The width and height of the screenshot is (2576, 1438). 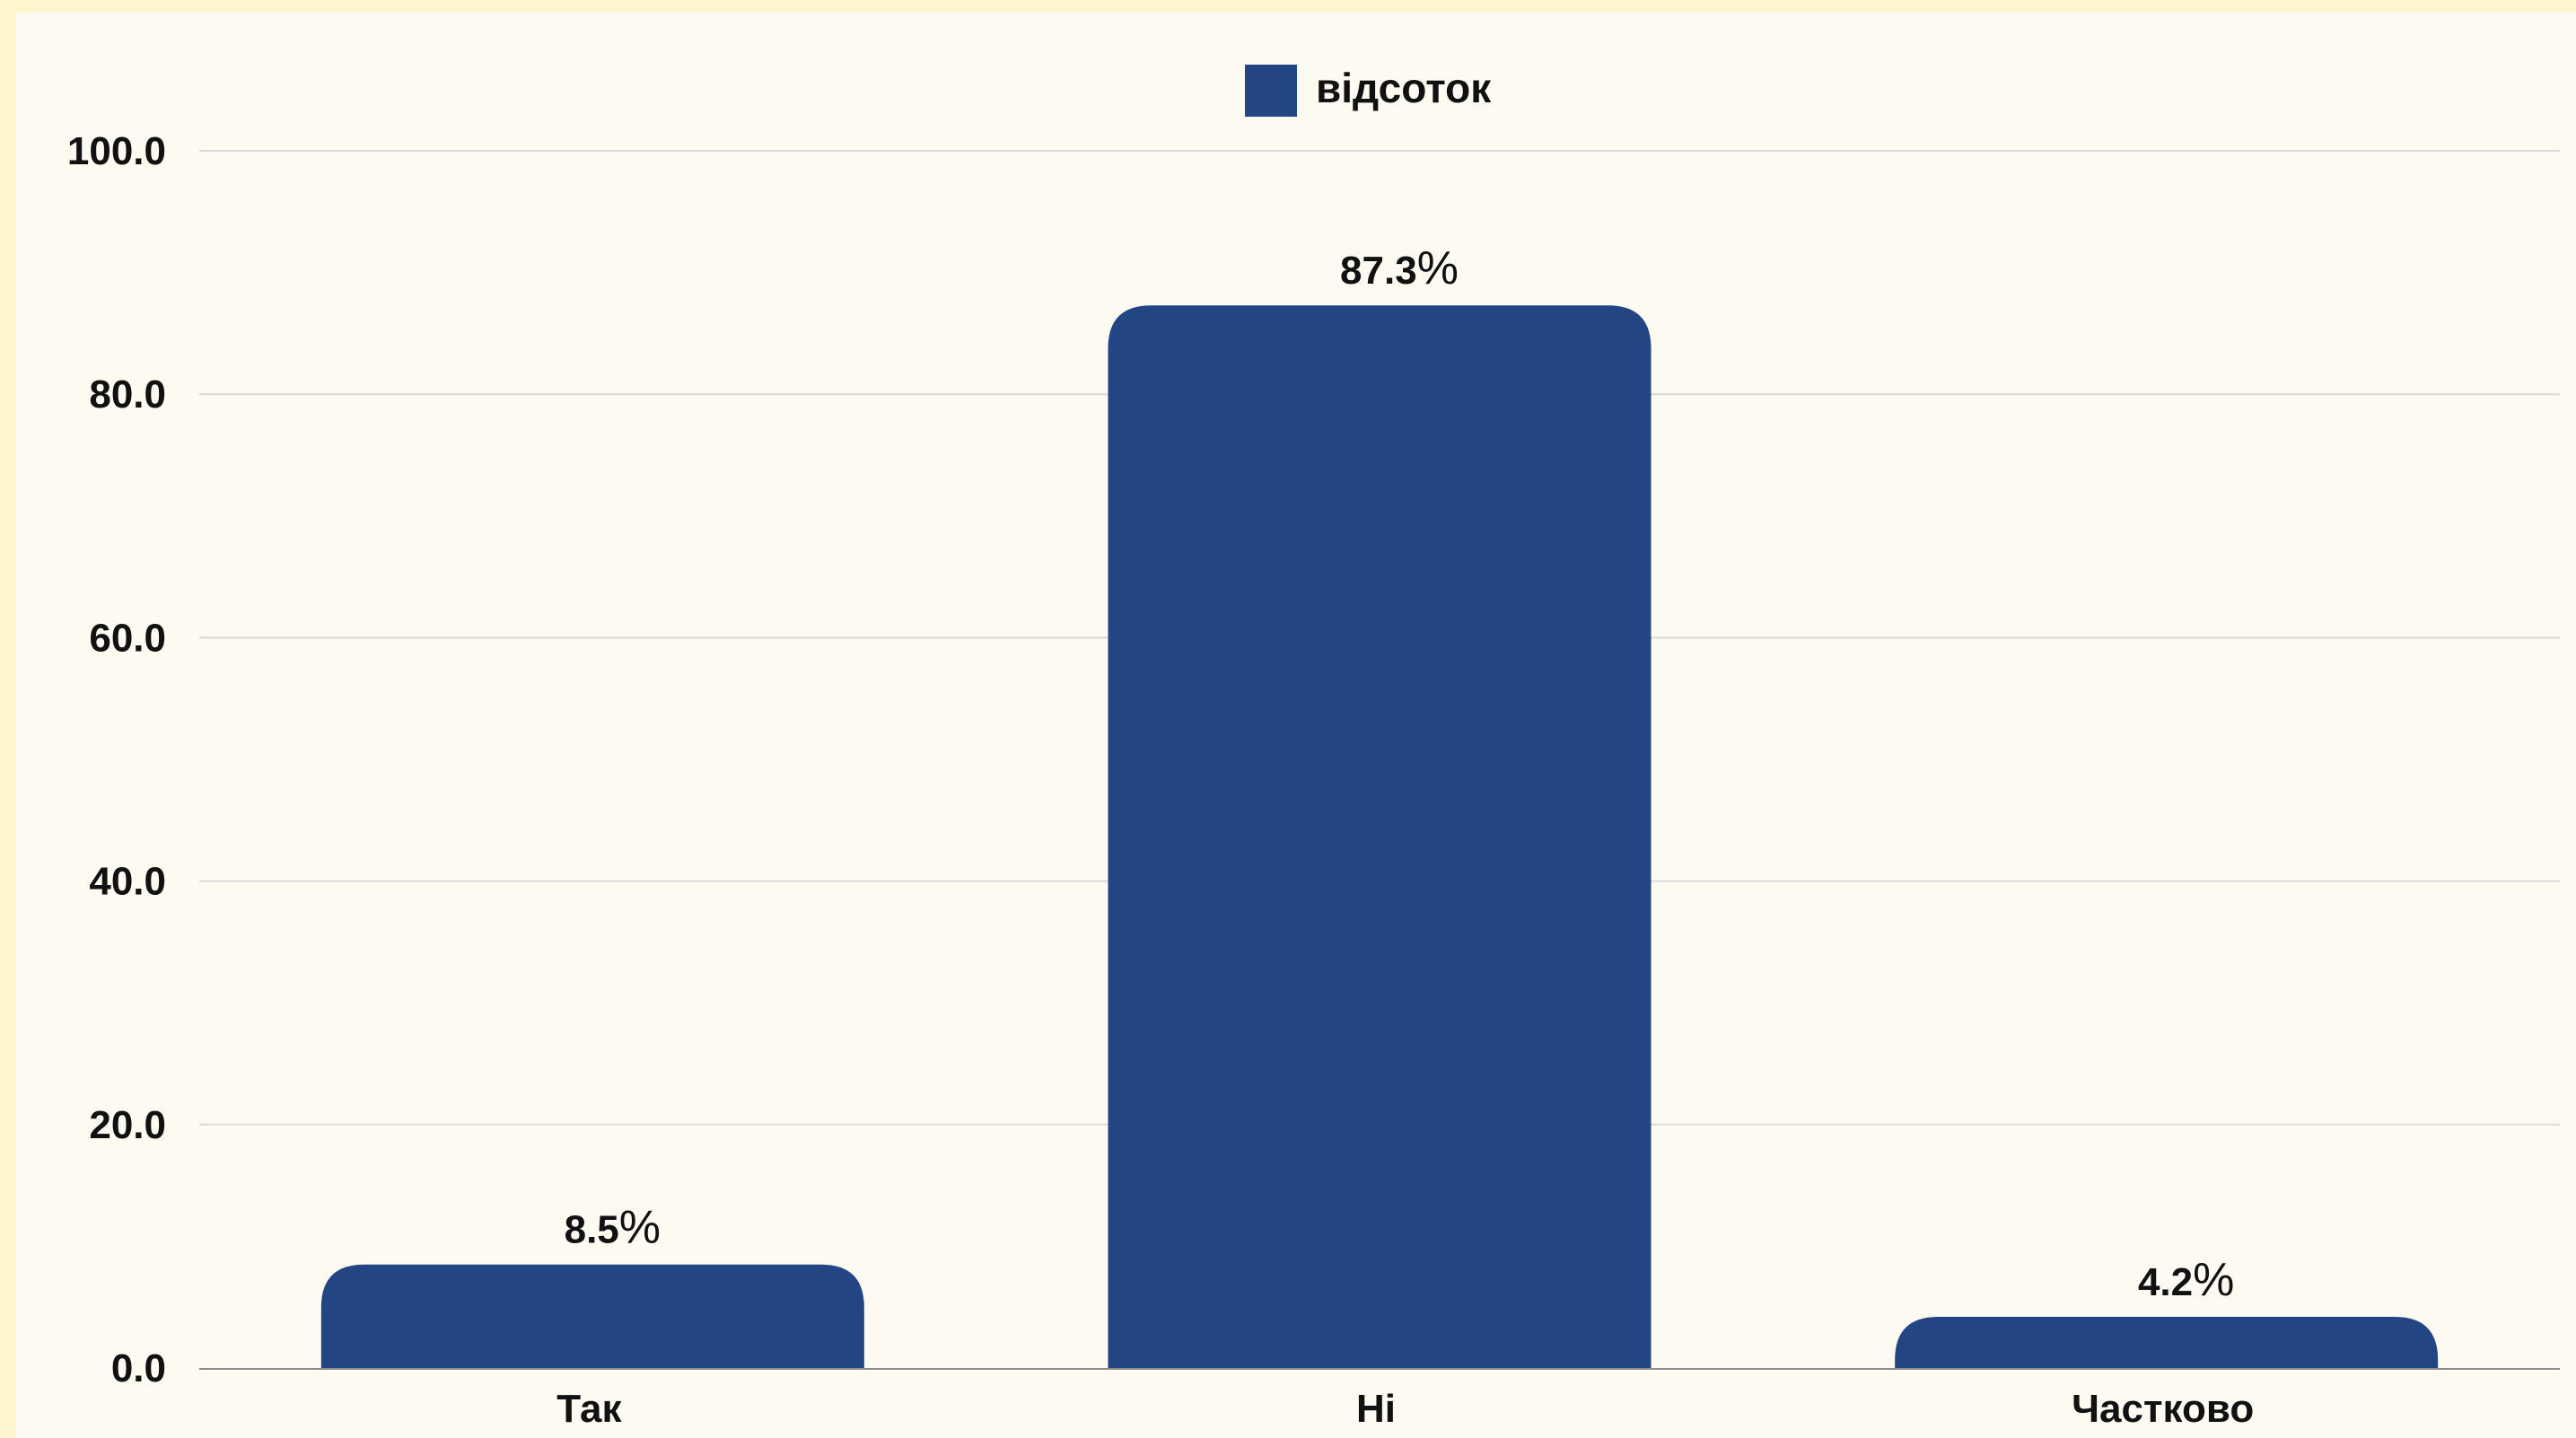 I want to click on y-tick-label: 40.0, so click(x=127, y=882).